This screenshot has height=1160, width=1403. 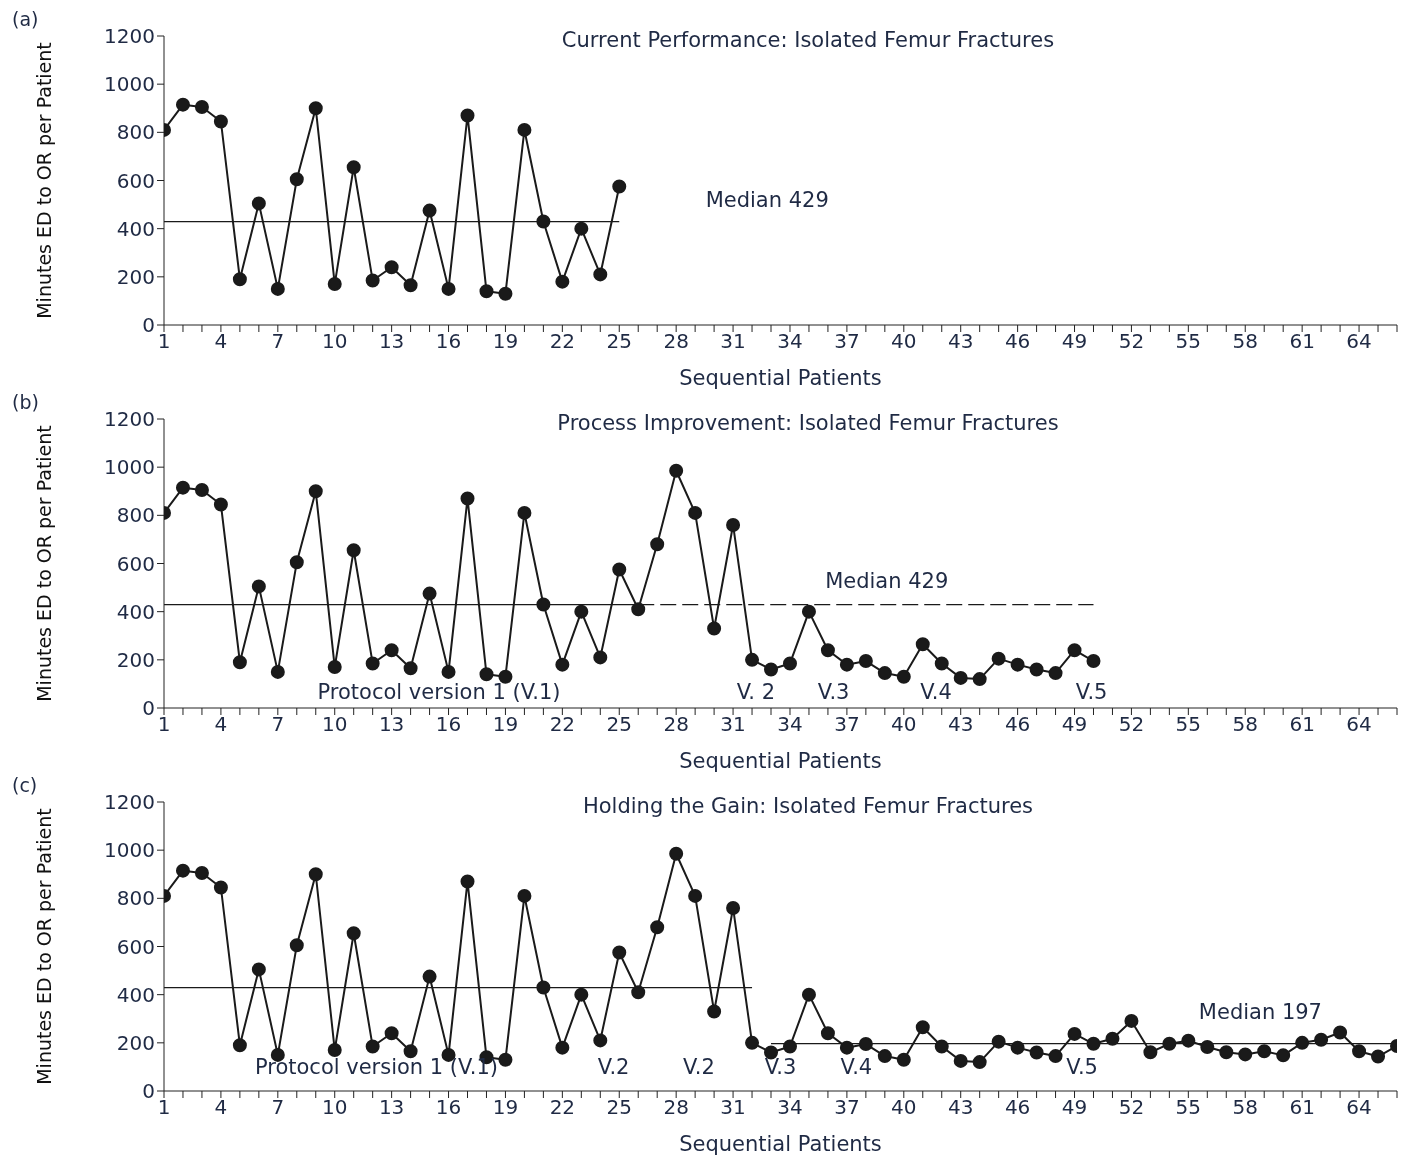 I want to click on y-tick-label: 400, so click(x=135, y=228).